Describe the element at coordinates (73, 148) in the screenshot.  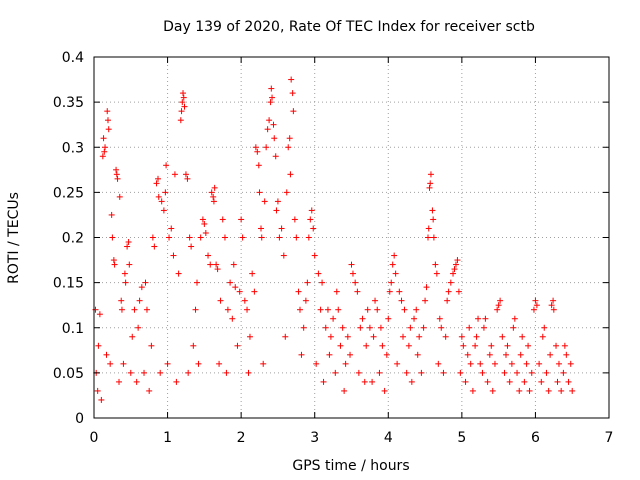
I see `y-tick-label: 0.3` at that location.